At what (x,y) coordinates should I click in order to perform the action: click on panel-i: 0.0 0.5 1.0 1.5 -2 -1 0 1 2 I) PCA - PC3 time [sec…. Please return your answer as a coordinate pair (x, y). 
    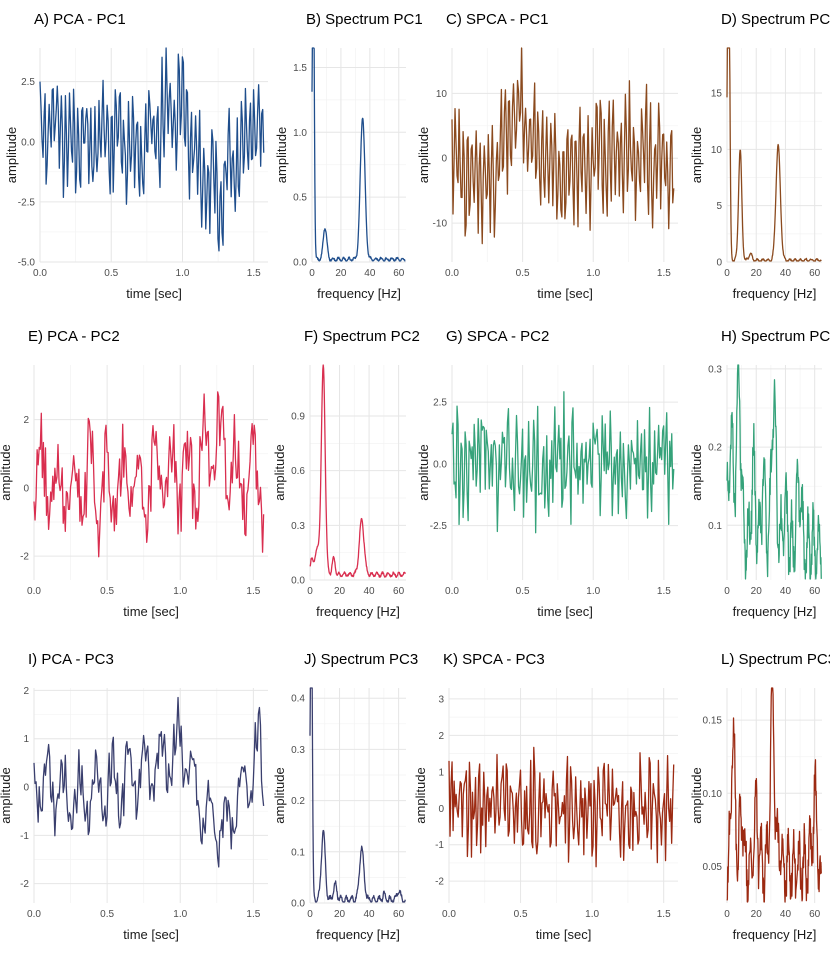
    Looking at the image, I should click on (134, 796).